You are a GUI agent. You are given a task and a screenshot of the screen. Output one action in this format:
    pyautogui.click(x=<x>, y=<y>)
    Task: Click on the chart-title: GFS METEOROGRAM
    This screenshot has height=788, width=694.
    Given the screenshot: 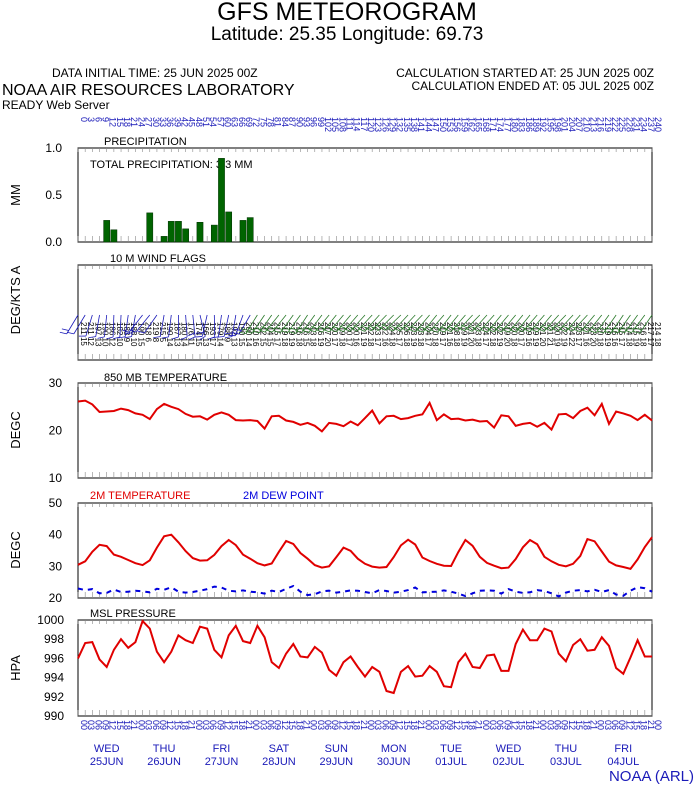 What is the action you would take?
    pyautogui.click(x=347, y=13)
    